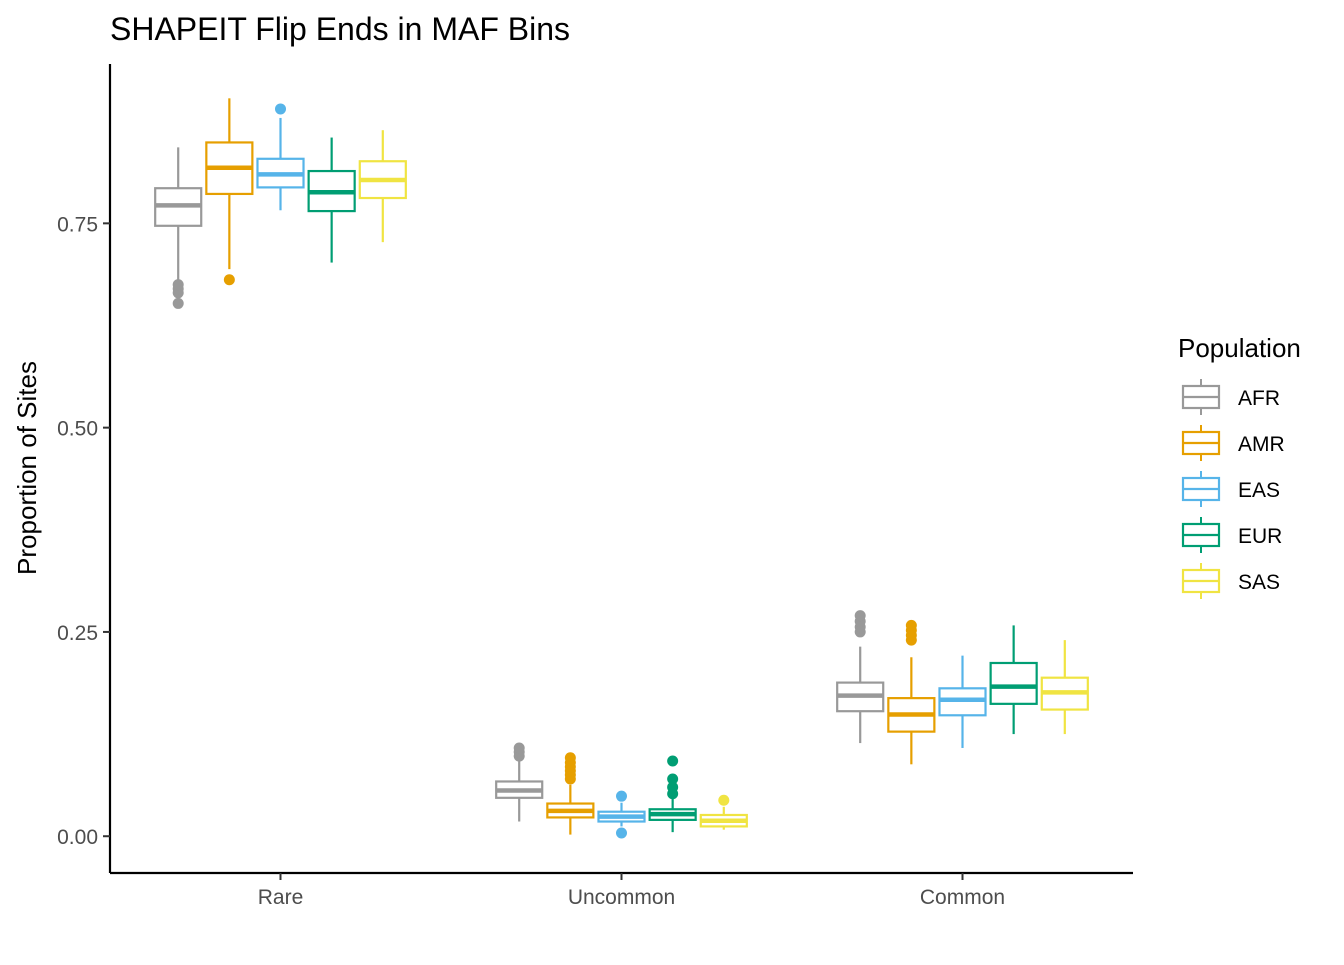  What do you see at coordinates (178, 228) in the screenshot?
I see `box-afr-rare` at bounding box center [178, 228].